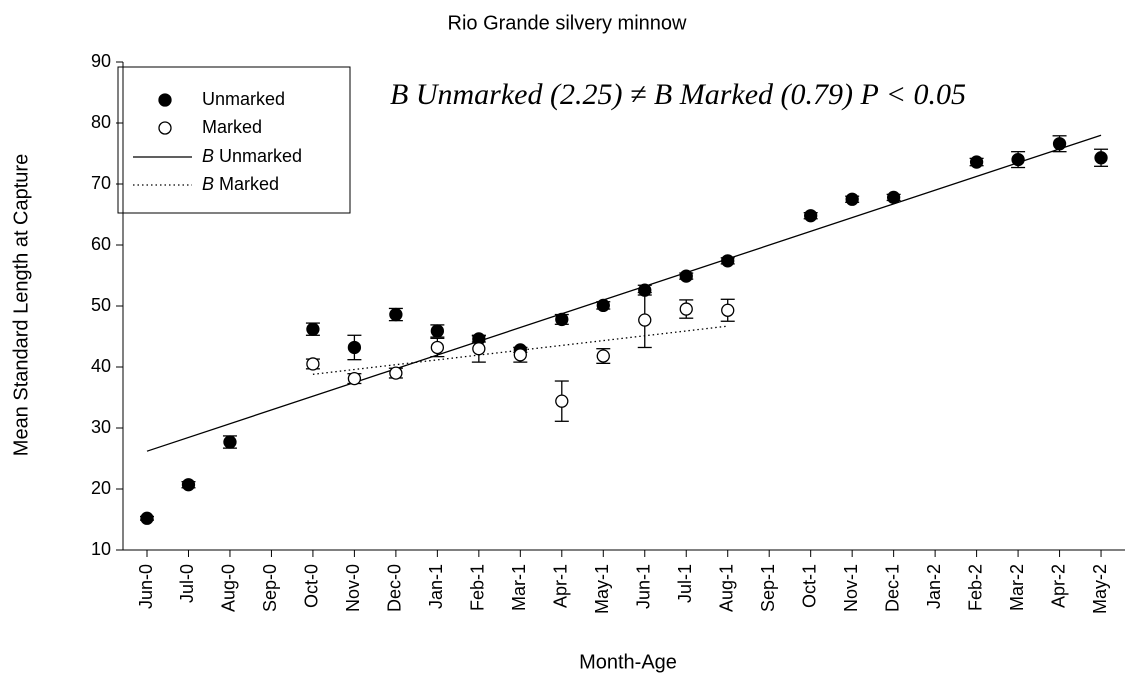 The width and height of the screenshot is (1133, 678). I want to click on y-tick-label: 40, so click(101, 366).